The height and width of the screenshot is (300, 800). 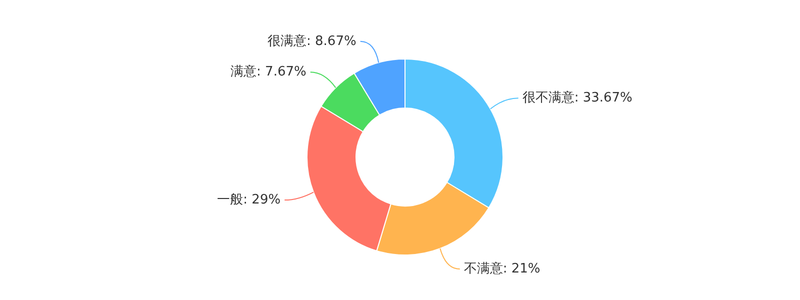 What do you see at coordinates (268, 72) in the screenshot?
I see `slice-label: 满意: 7.67%` at bounding box center [268, 72].